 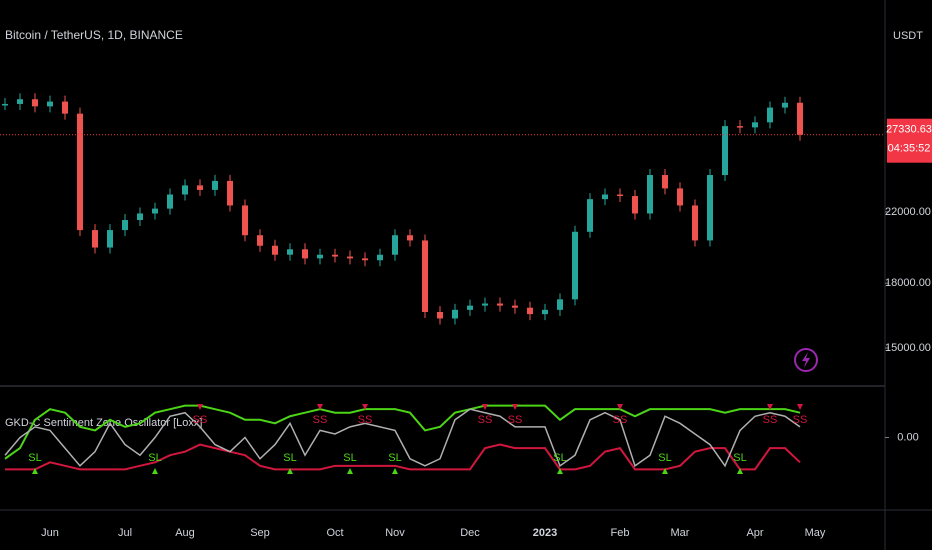 What do you see at coordinates (260, 533) in the screenshot?
I see `x-tick-label: Sep` at bounding box center [260, 533].